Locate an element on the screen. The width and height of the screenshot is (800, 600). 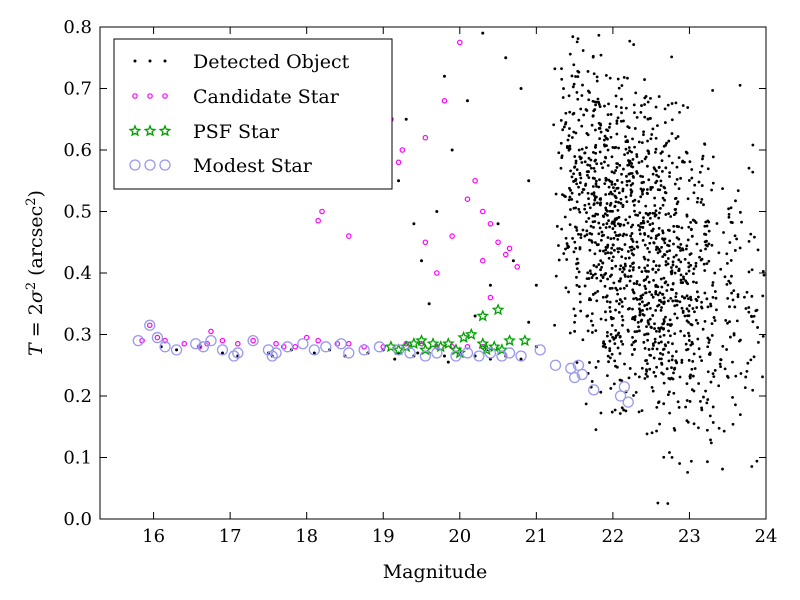
y-axis-label-close: ) is located at coordinates (36, 193).